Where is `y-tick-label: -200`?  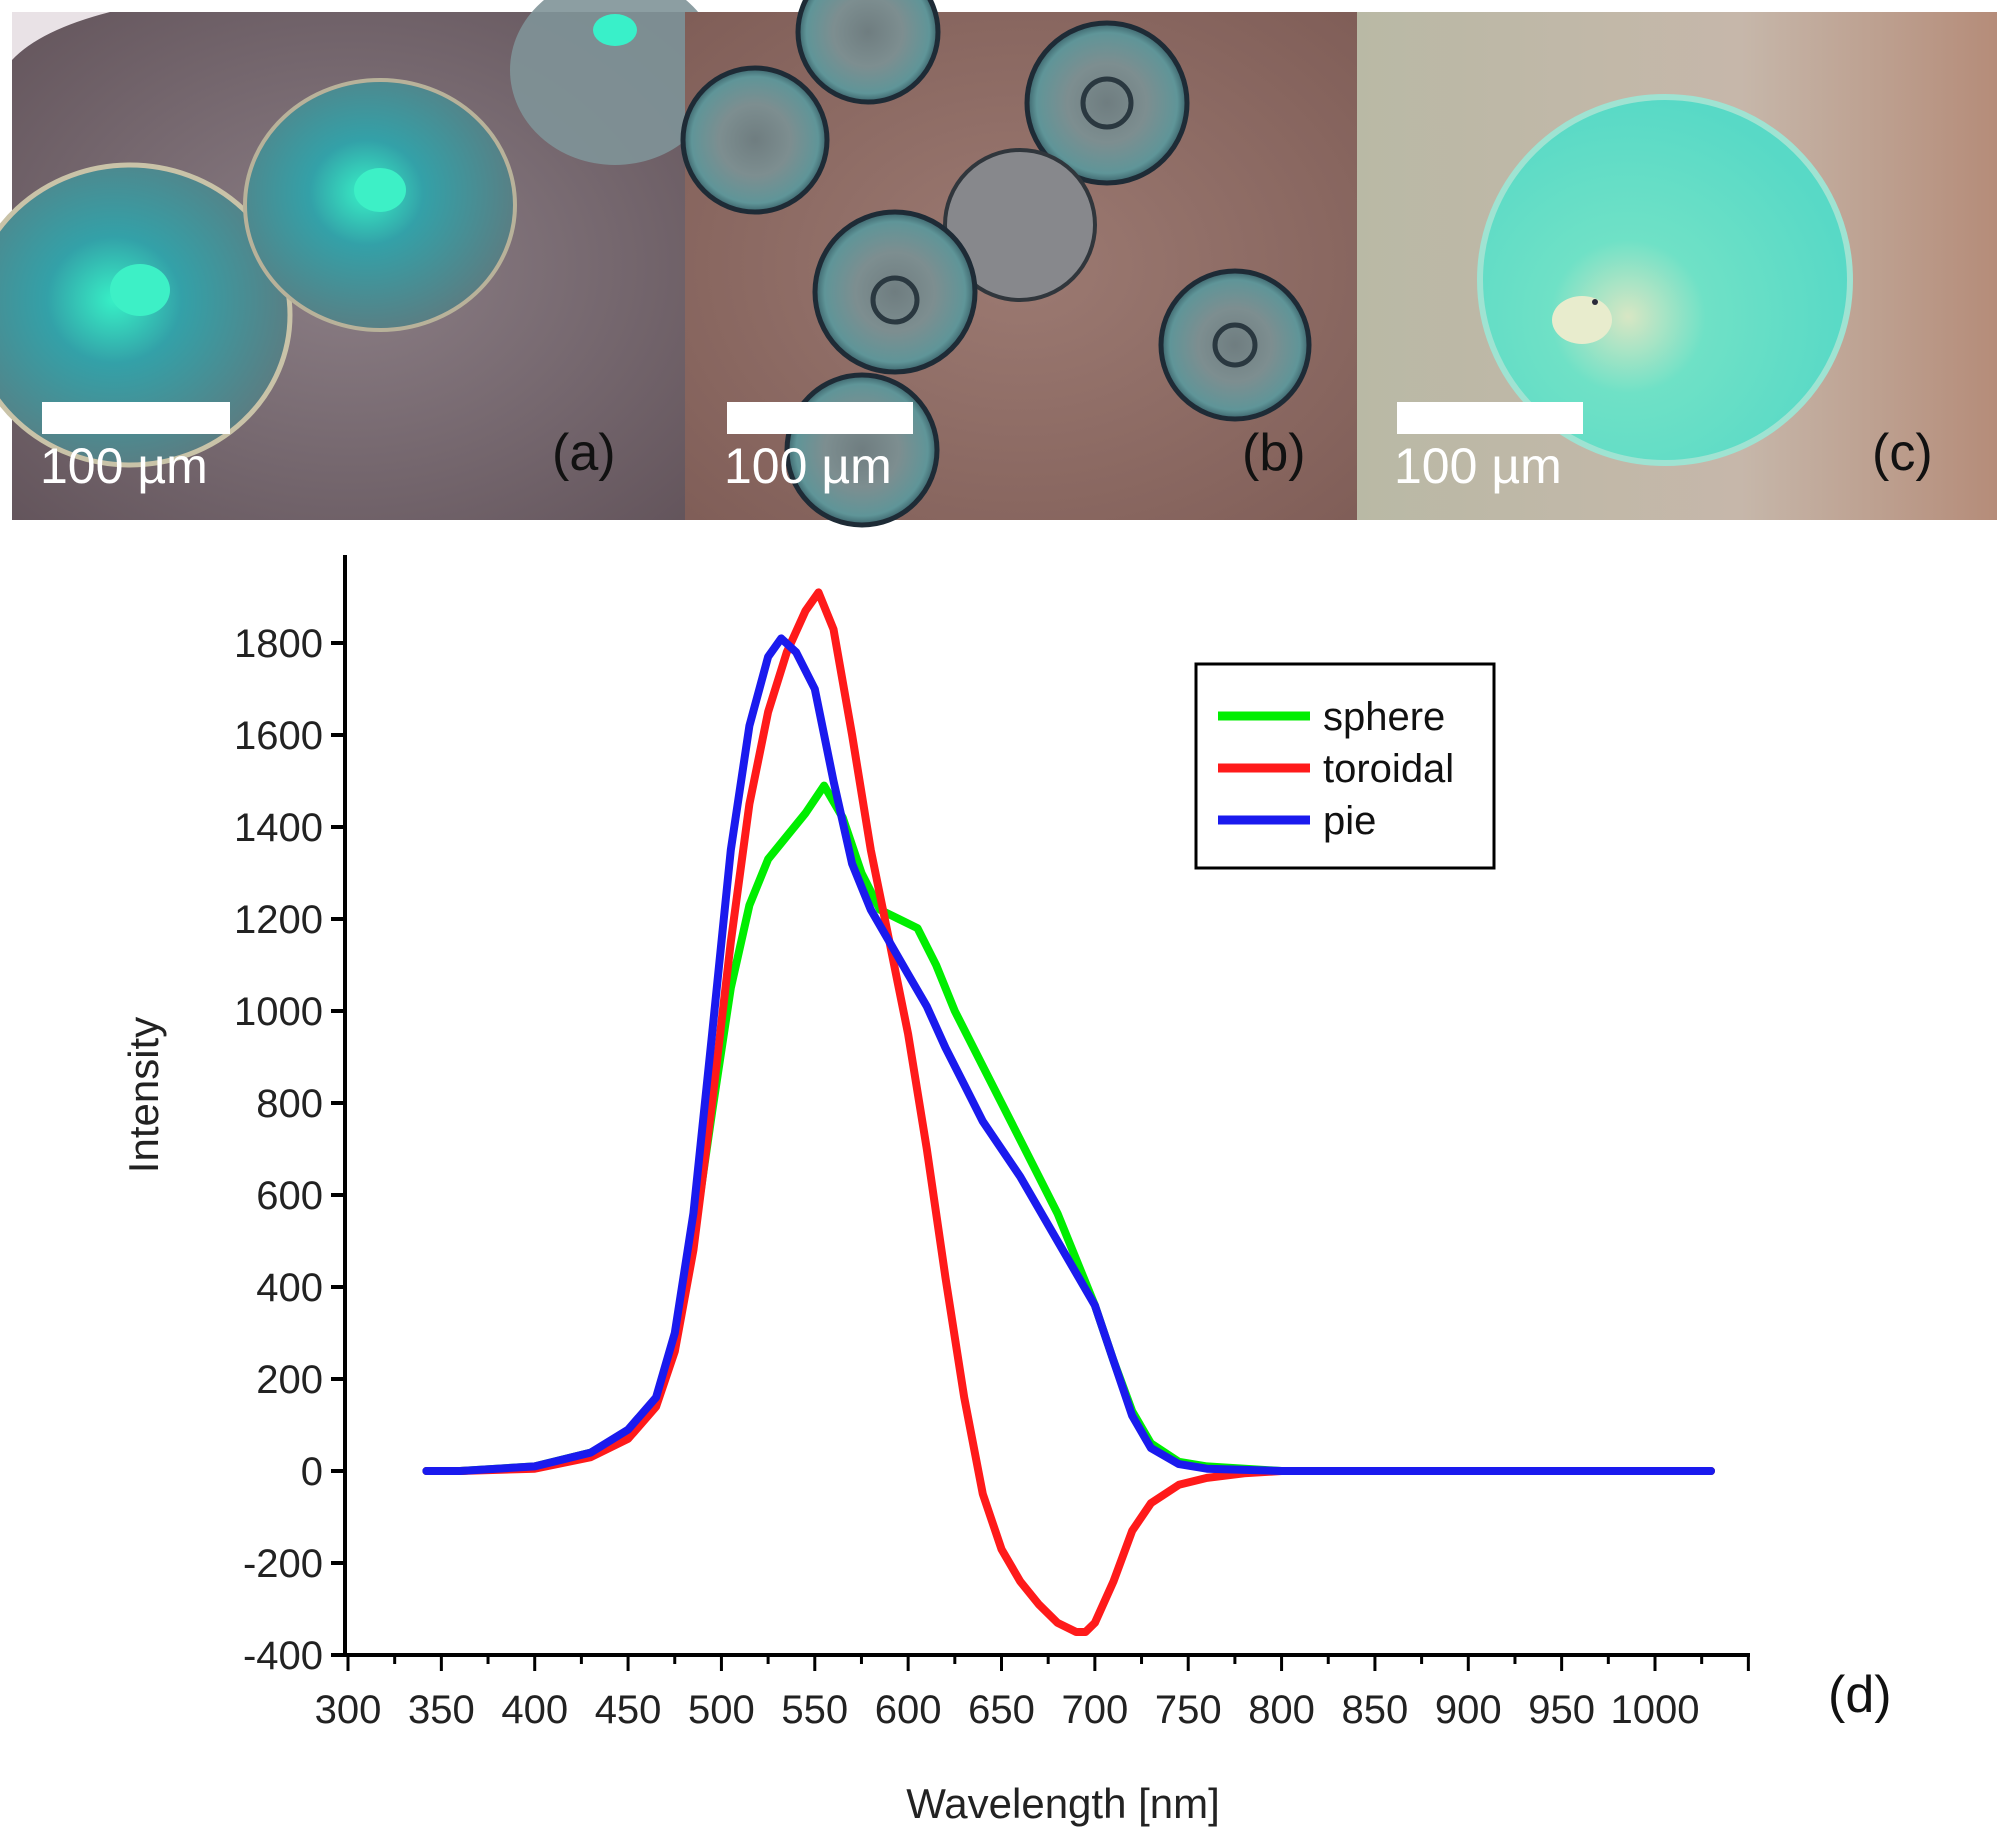
y-tick-label: -200 is located at coordinates (283, 1564).